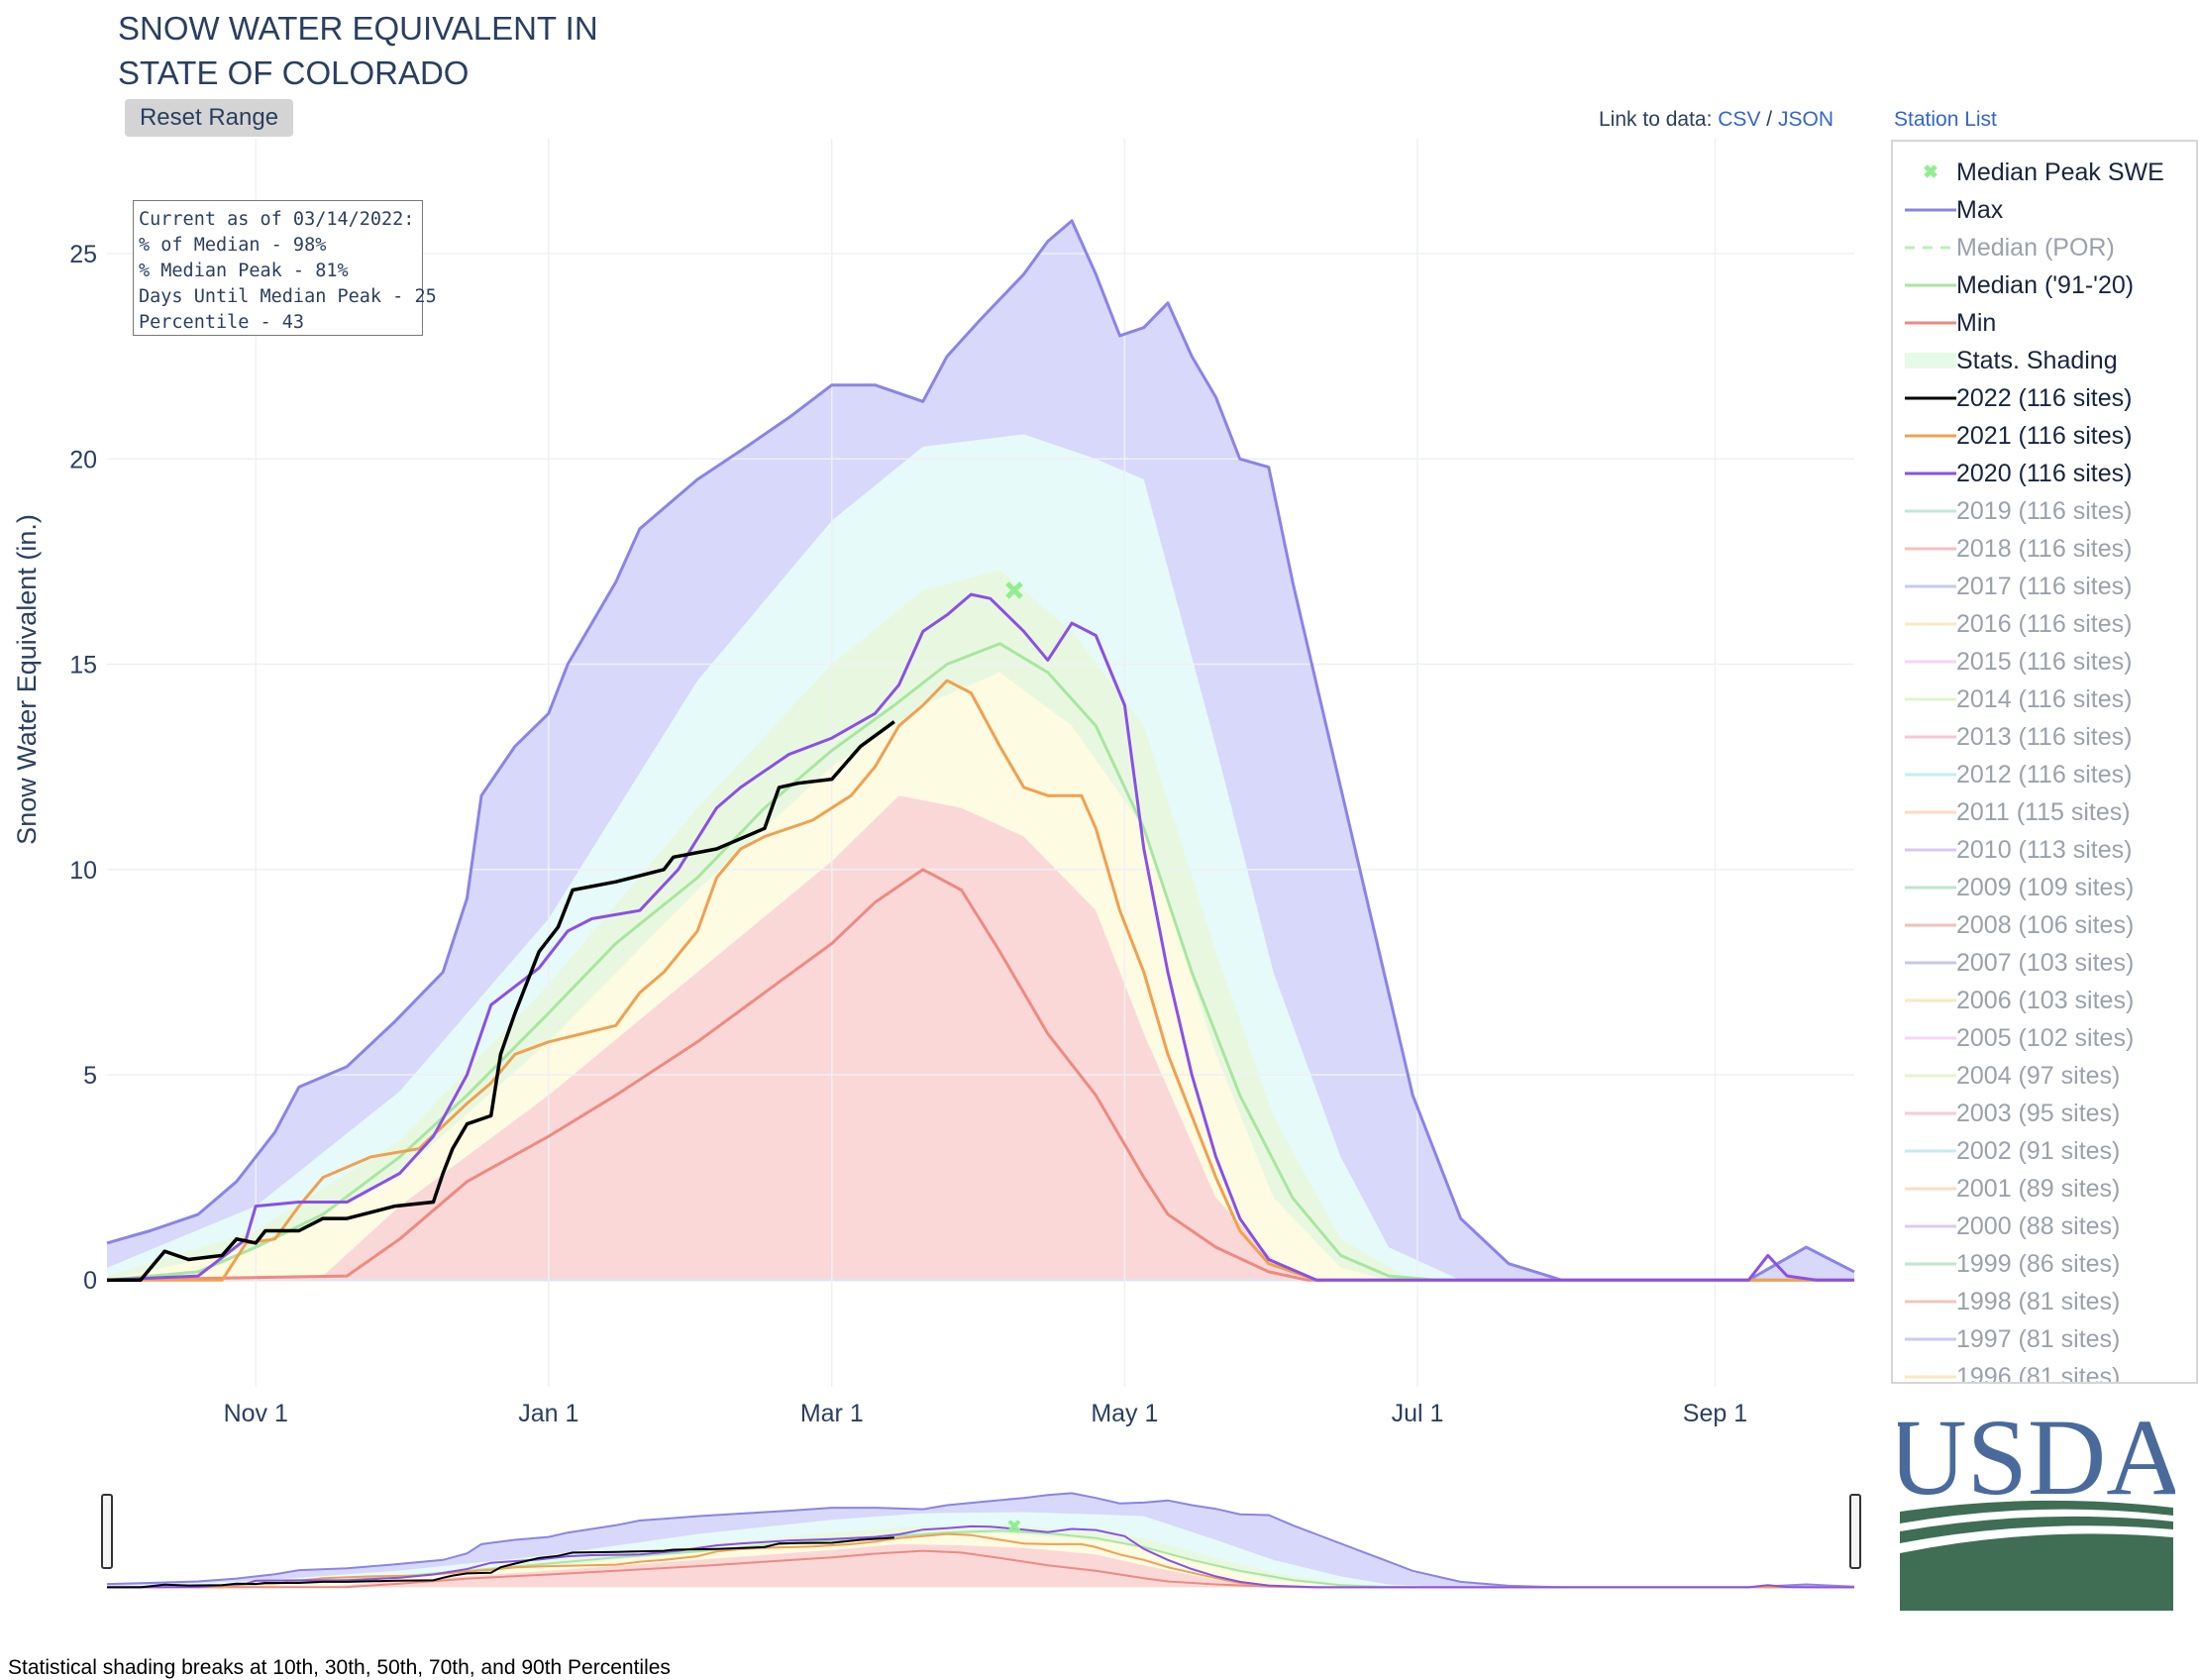  What do you see at coordinates (2045, 1038) in the screenshot?
I see `legend-item-2005-102-sites: 2005 (102 sites)` at bounding box center [2045, 1038].